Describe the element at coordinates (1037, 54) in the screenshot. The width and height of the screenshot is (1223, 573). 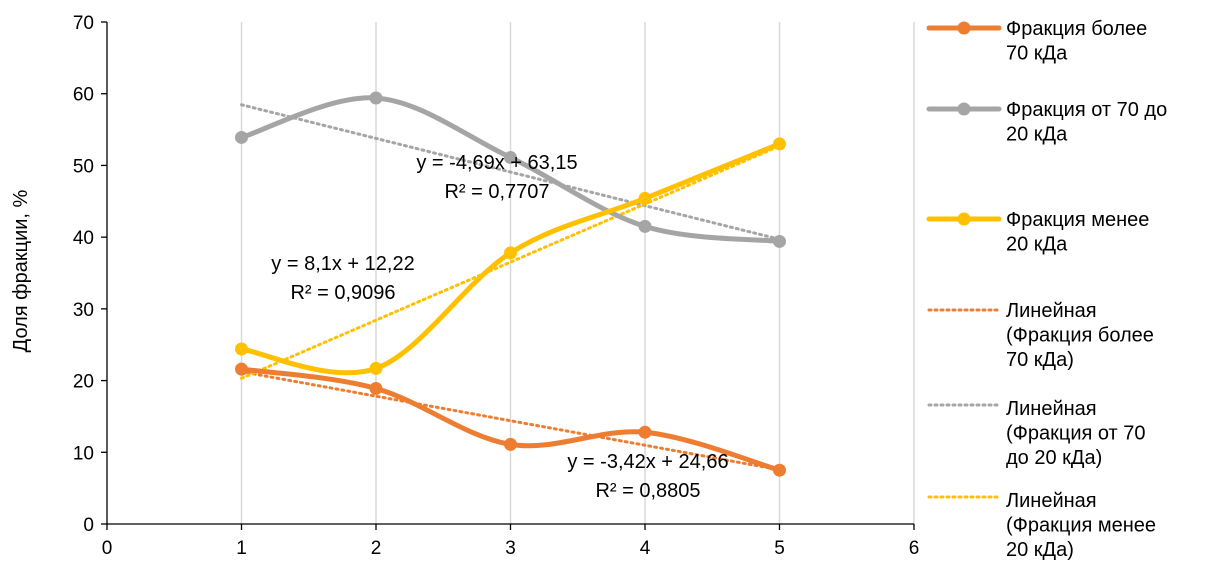
I see `legend-label: 70 кДа` at that location.